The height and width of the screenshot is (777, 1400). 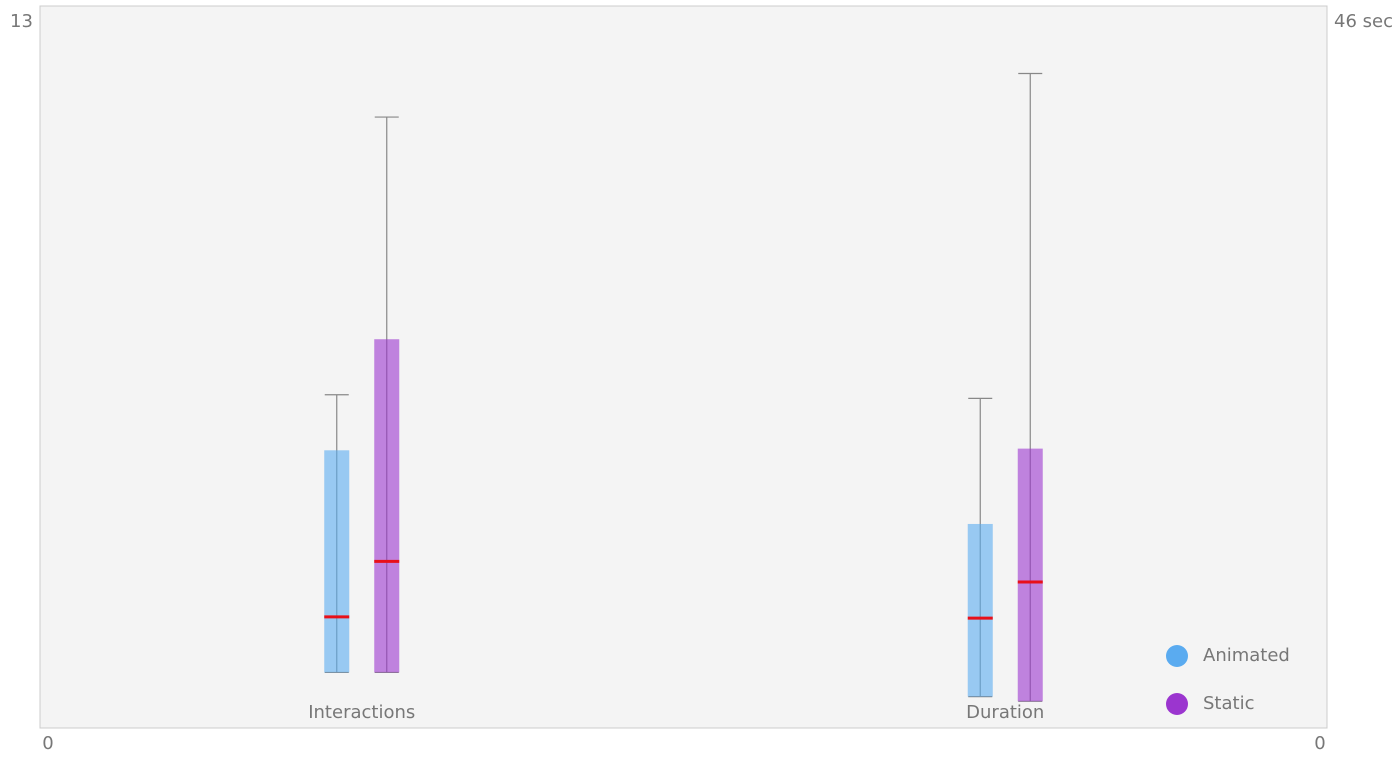 What do you see at coordinates (21, 21) in the screenshot?
I see `y-tick-label: 13` at bounding box center [21, 21].